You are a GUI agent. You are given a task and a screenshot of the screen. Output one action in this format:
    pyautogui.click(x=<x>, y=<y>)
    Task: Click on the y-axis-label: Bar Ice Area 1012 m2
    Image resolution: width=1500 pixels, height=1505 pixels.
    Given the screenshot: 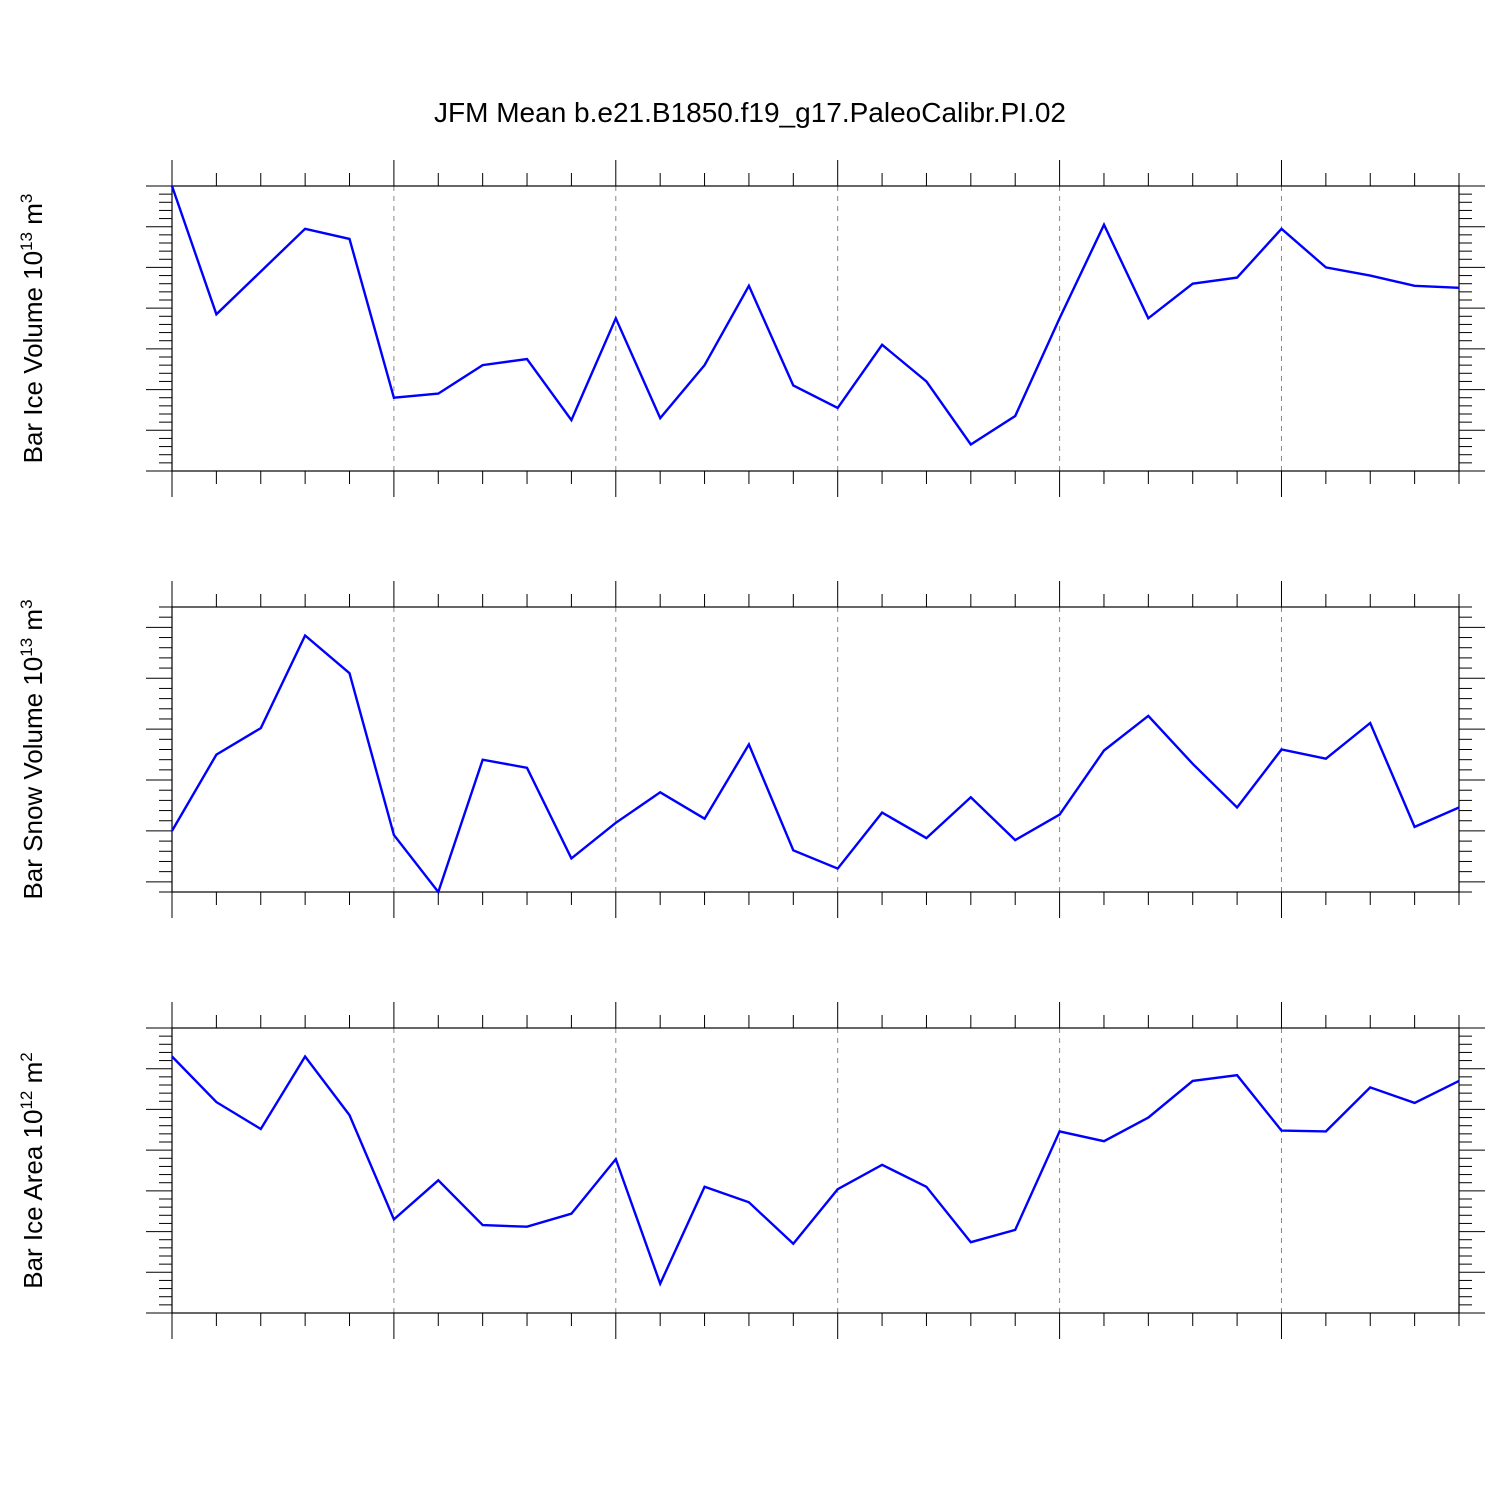 What is the action you would take?
    pyautogui.click(x=32, y=1170)
    